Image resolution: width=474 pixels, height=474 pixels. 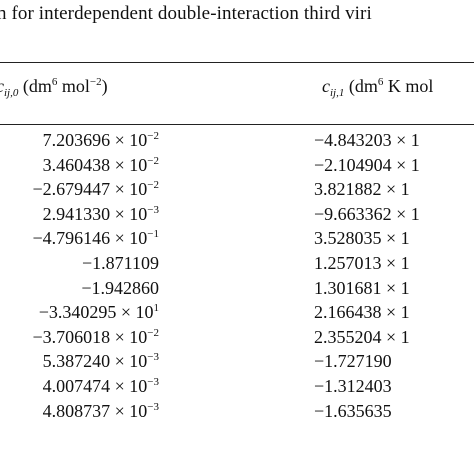 I want to click on cell-cij0: −3.340295 × 10¹, so click(x=99, y=312).